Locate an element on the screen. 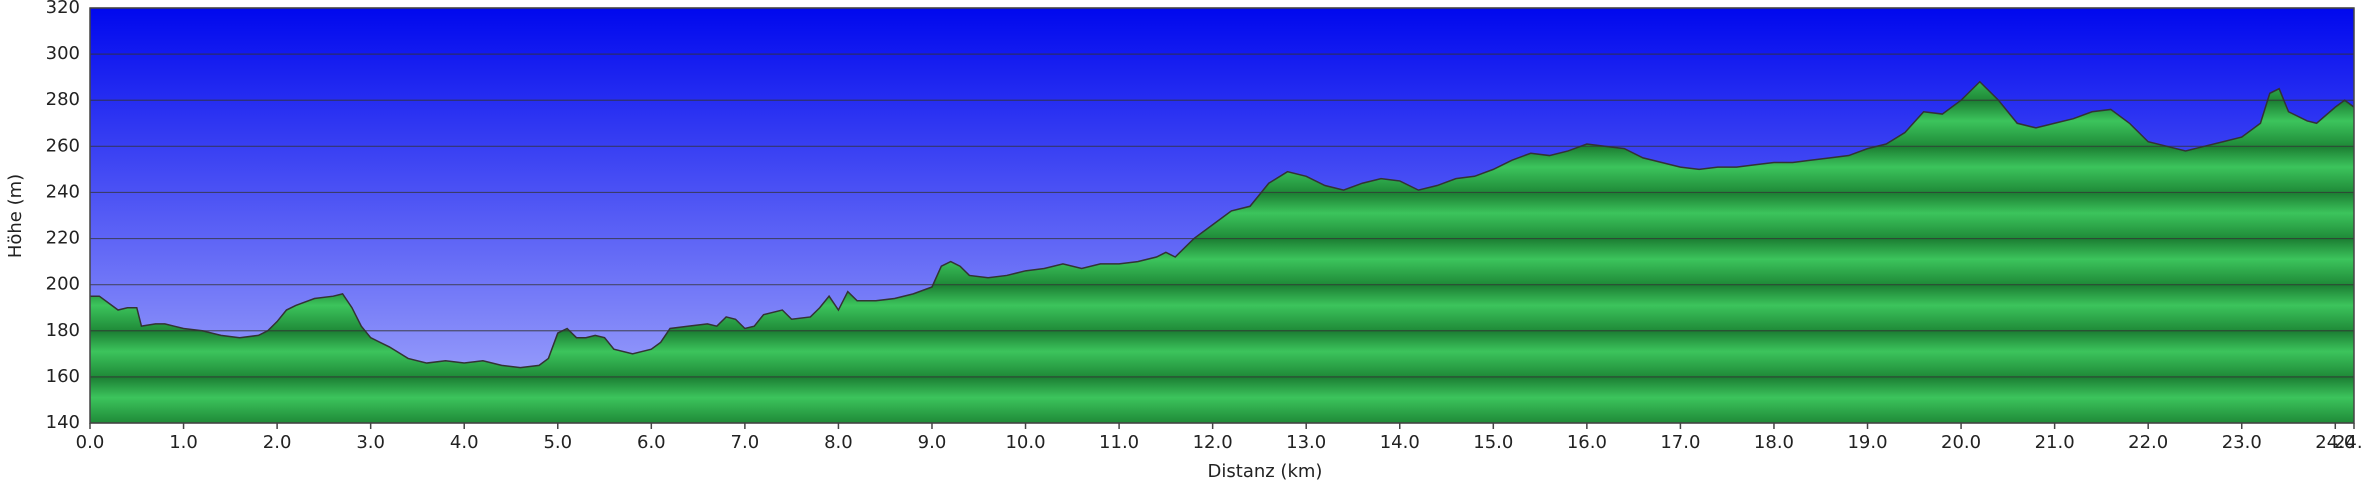 This screenshot has height=485, width=2362. y-tick-label: 200 is located at coordinates (63, 284).